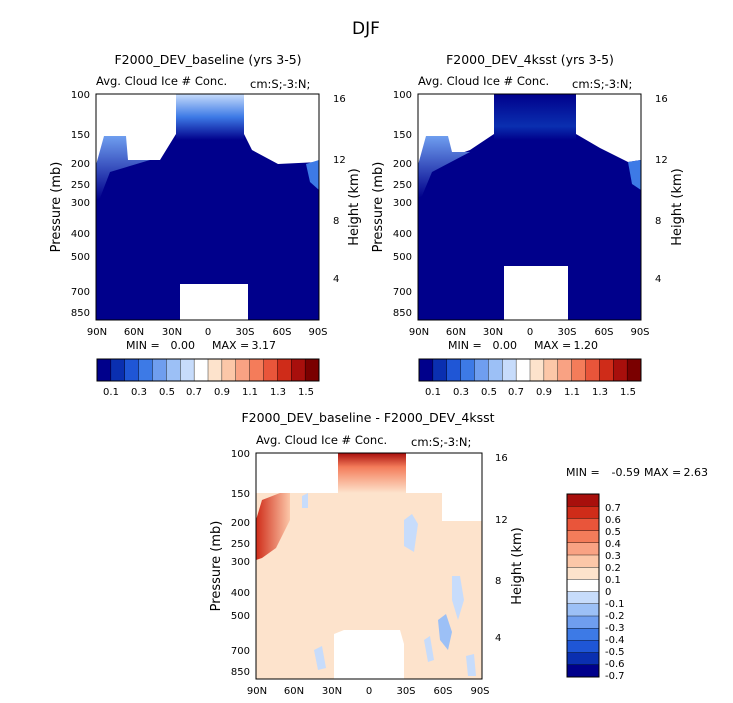 The image size is (733, 703). What do you see at coordinates (615, 604) in the screenshot?
I see `colorbar-label: -0.1` at bounding box center [615, 604].